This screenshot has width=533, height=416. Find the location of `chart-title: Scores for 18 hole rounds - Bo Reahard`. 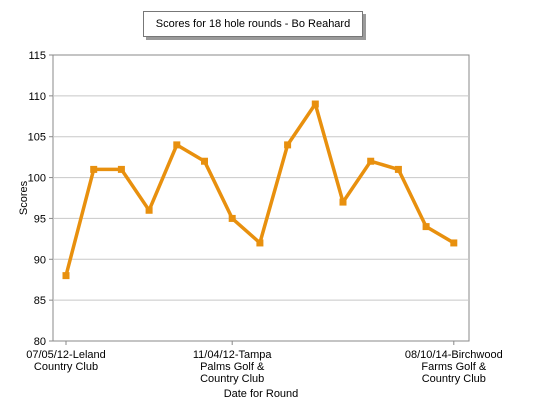

chart-title: Scores for 18 hole rounds - Bo Reahard is located at coordinates (253, 24).